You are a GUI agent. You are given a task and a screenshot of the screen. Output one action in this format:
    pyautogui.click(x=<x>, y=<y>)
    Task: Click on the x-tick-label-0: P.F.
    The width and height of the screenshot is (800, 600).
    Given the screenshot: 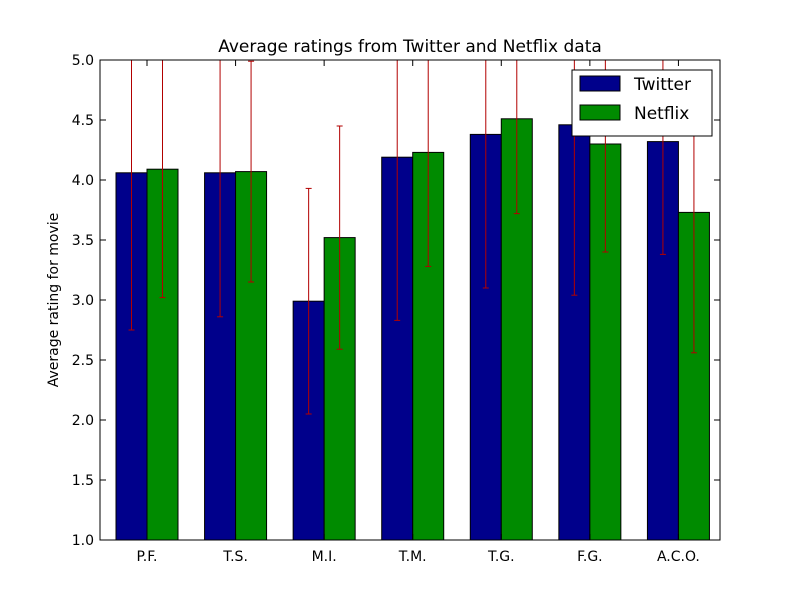 What is the action you would take?
    pyautogui.click(x=147, y=557)
    